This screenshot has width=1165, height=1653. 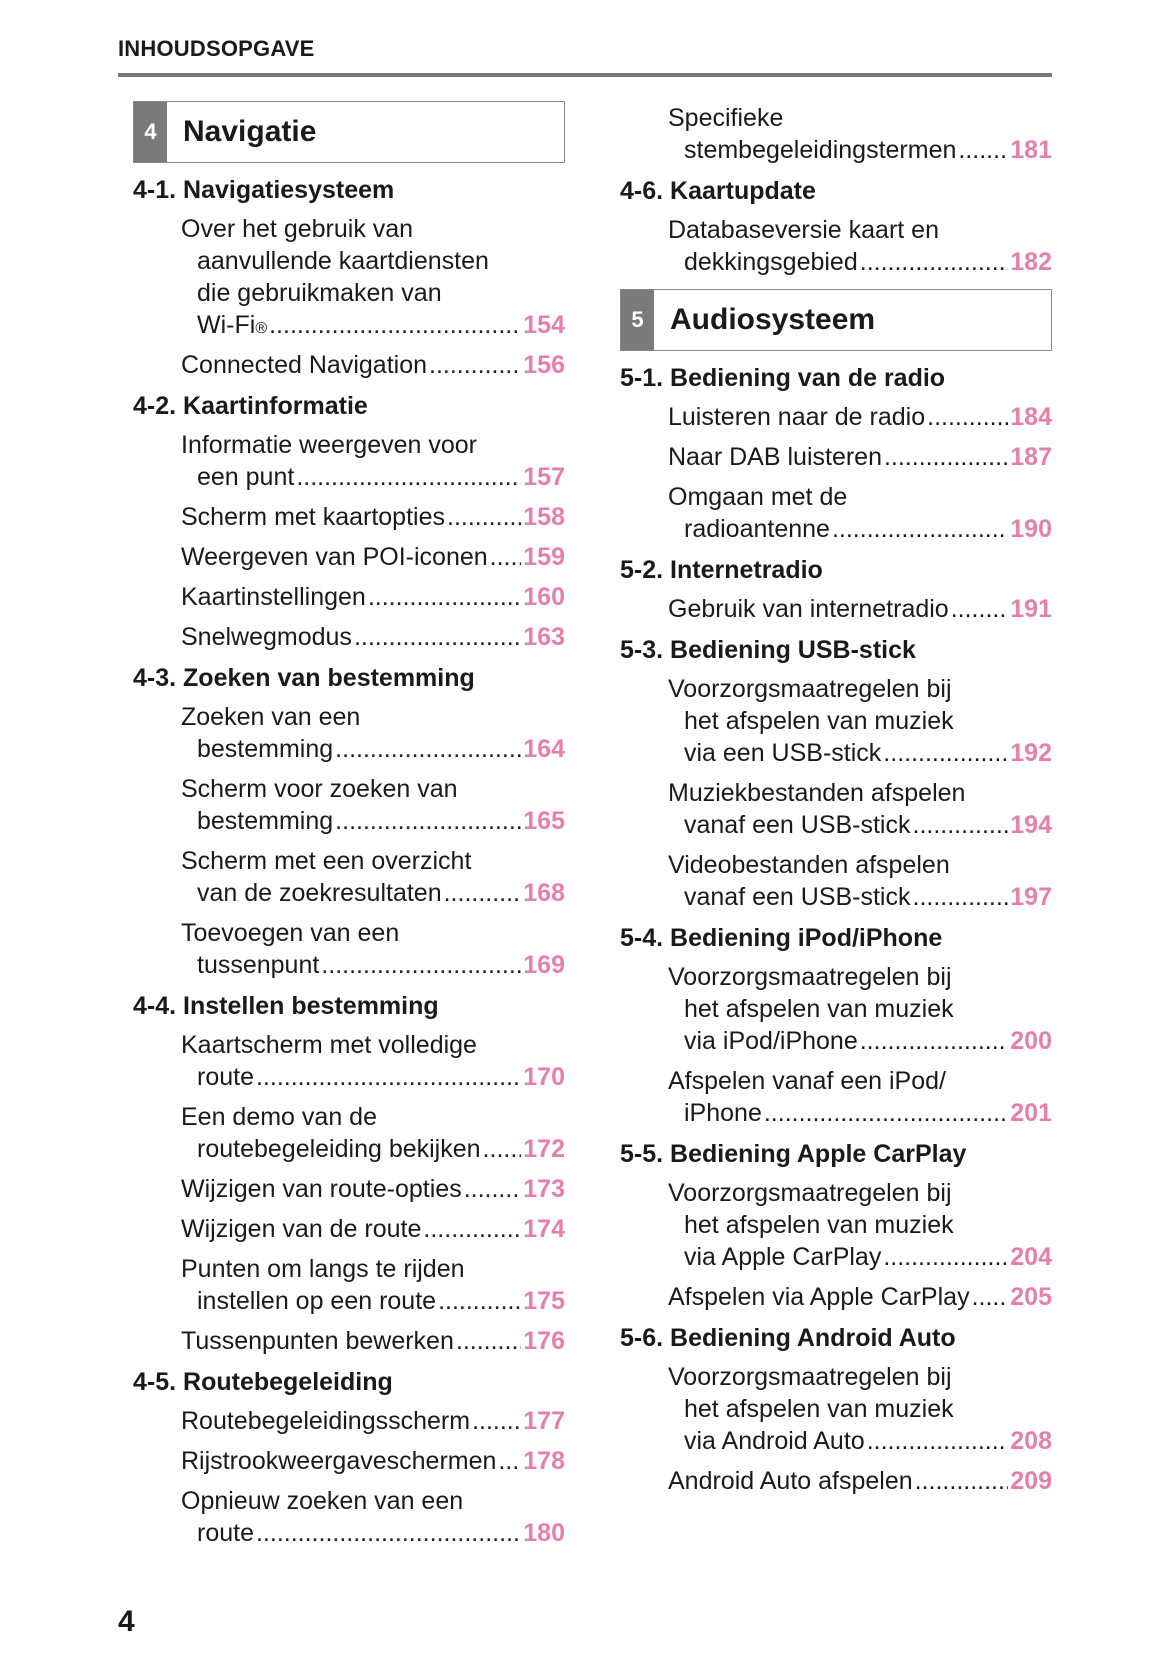 I want to click on section-heading: 4-3. Zoeken van bestemming, so click(x=304, y=678).